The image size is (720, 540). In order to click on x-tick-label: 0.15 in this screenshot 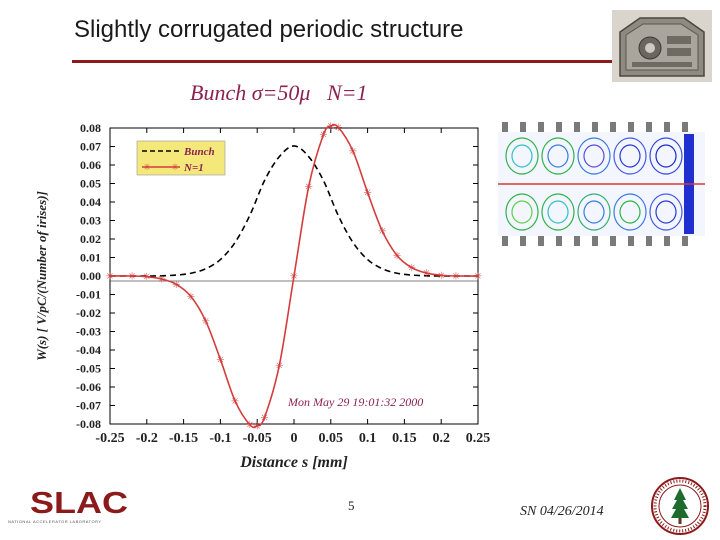, I will do `click(404, 438)`.